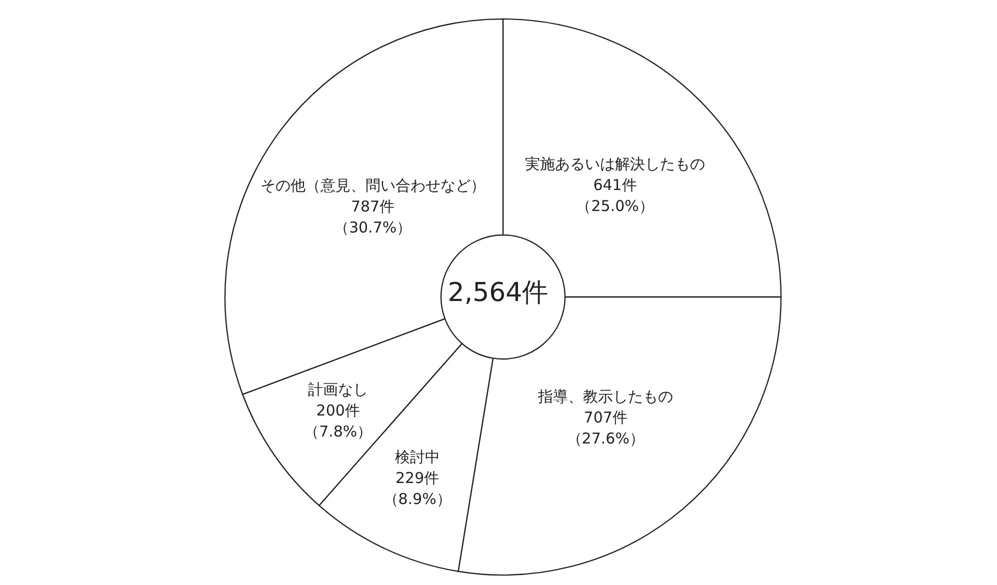  I want to click on data-label: 229件（8.9%）, so click(417, 488).